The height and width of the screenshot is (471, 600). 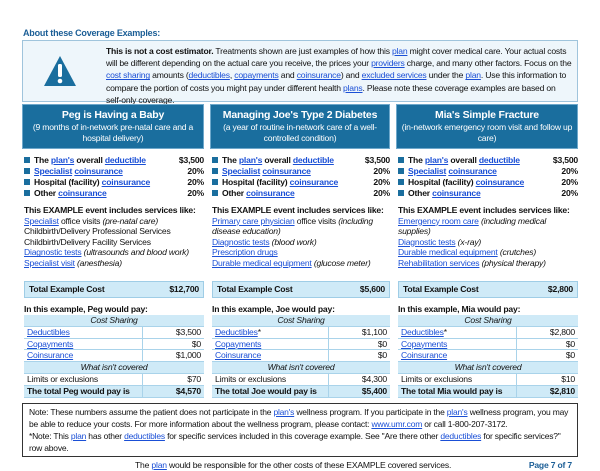 I want to click on service-item: Specialist visit (anesthesia), so click(x=114, y=263).